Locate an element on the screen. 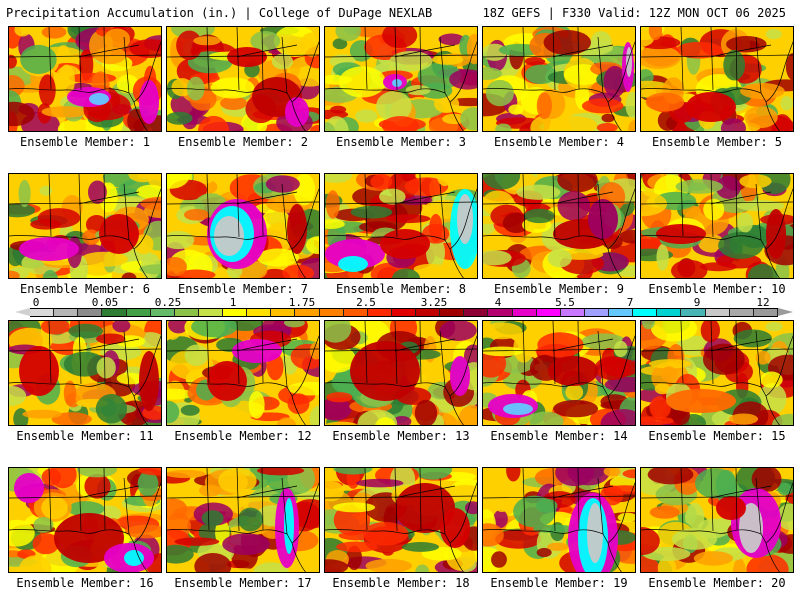  colorbar-tick-label: 1 is located at coordinates (233, 302).